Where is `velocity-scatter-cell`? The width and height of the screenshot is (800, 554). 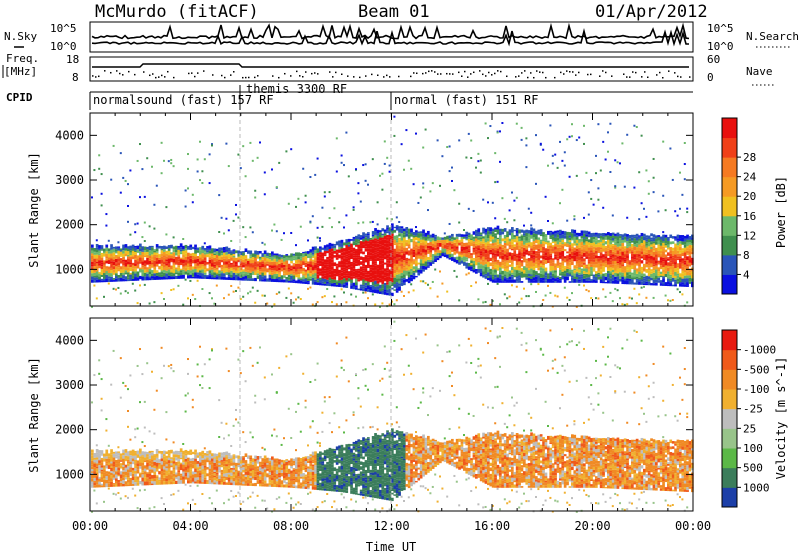
velocity-scatter-cell is located at coordinates (149, 431).